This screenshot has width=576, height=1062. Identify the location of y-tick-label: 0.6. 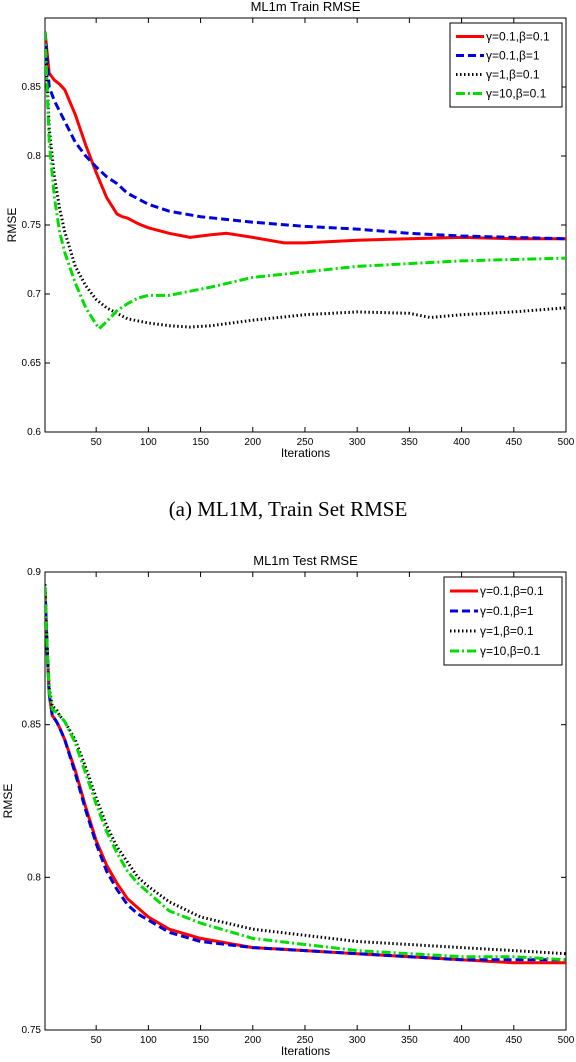
(34, 432).